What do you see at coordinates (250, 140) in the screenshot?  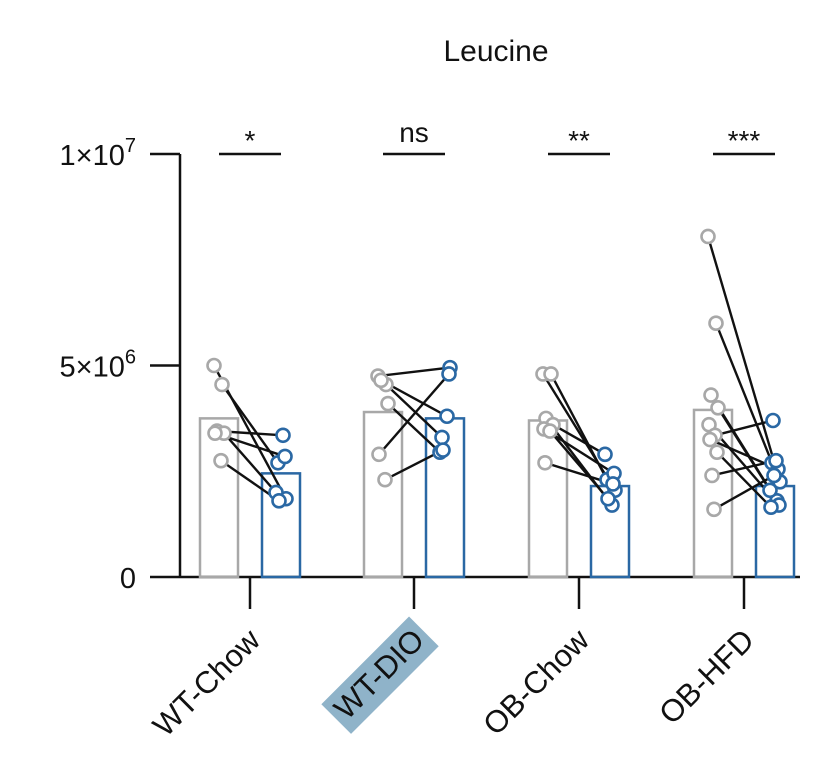 I see `significance-label: *` at bounding box center [250, 140].